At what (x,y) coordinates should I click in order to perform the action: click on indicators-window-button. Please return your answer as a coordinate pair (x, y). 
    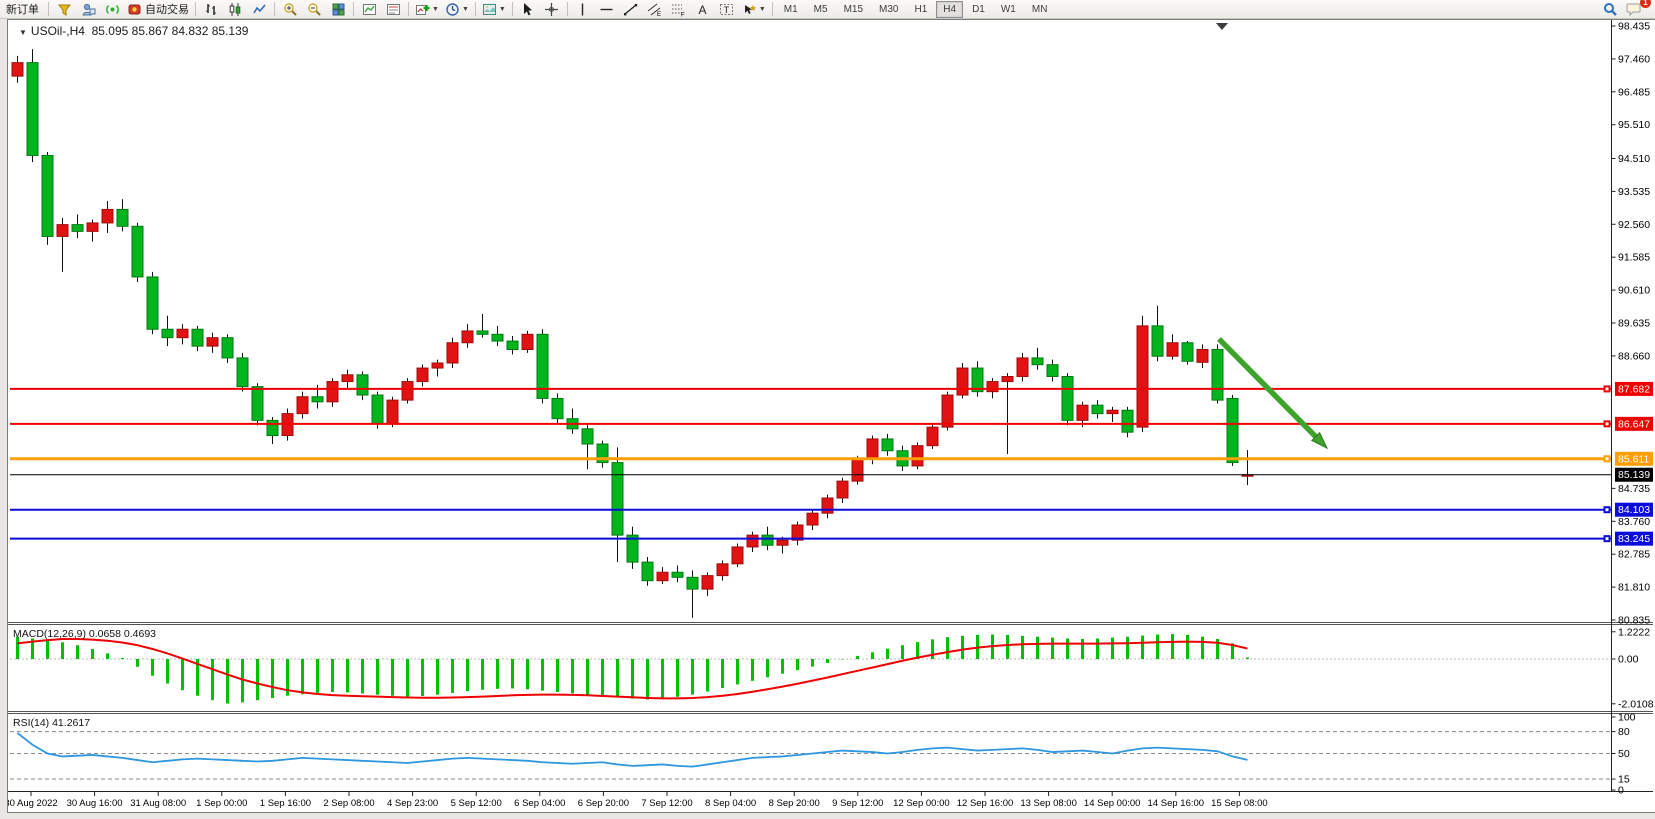
    Looking at the image, I should click on (369, 9).